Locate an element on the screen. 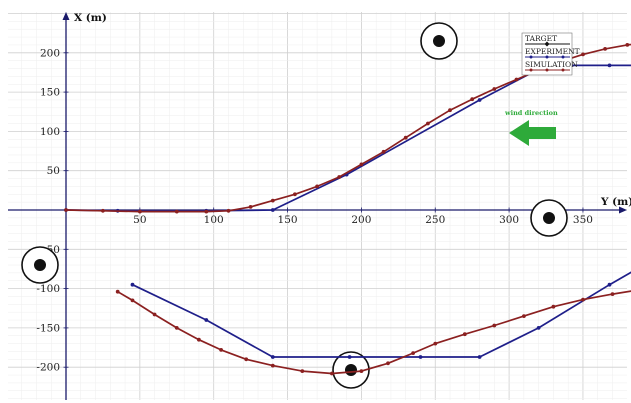 The image size is (631, 403). x-tick-label: 350 is located at coordinates (583, 220).